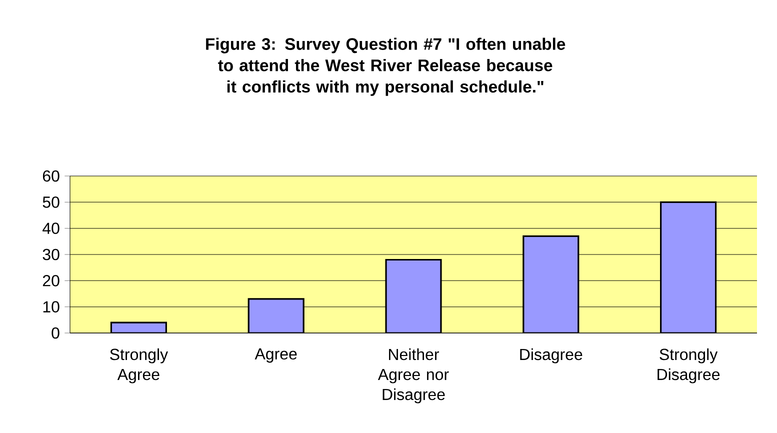 The height and width of the screenshot is (433, 777). I want to click on y-tick-label: 50, so click(51, 202).